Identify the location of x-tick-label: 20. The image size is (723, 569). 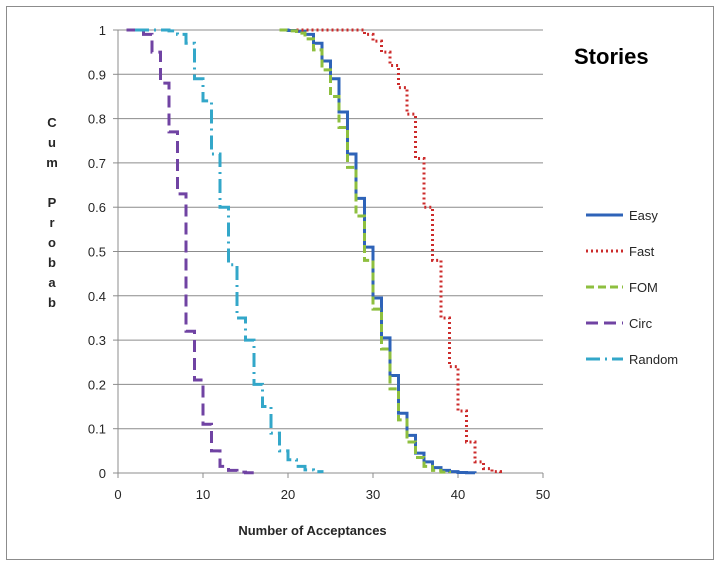
(288, 494).